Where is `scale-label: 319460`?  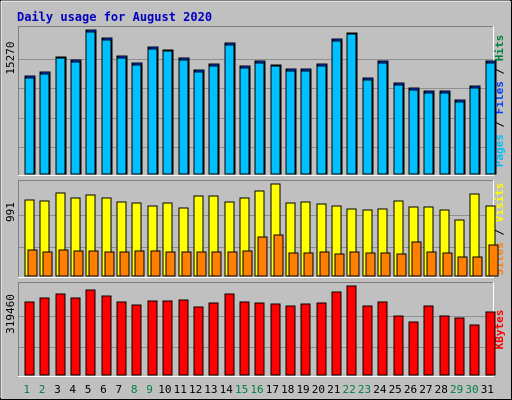
scale-label: 319460 is located at coordinates (10, 314).